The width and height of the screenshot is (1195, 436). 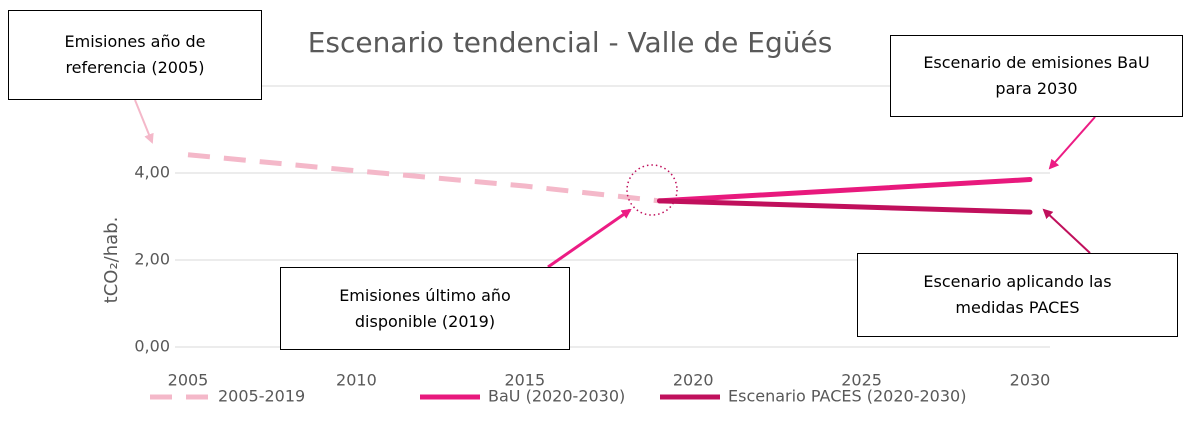 I want to click on chart-title: Escenario tendencial - Valle de Egüés, so click(x=570, y=42).